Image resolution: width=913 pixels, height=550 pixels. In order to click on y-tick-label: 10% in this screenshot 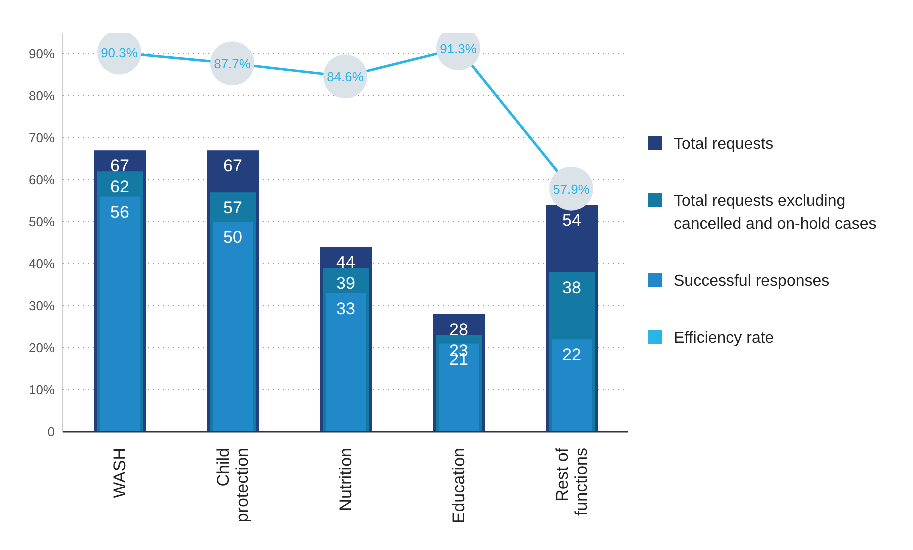, I will do `click(42, 390)`.